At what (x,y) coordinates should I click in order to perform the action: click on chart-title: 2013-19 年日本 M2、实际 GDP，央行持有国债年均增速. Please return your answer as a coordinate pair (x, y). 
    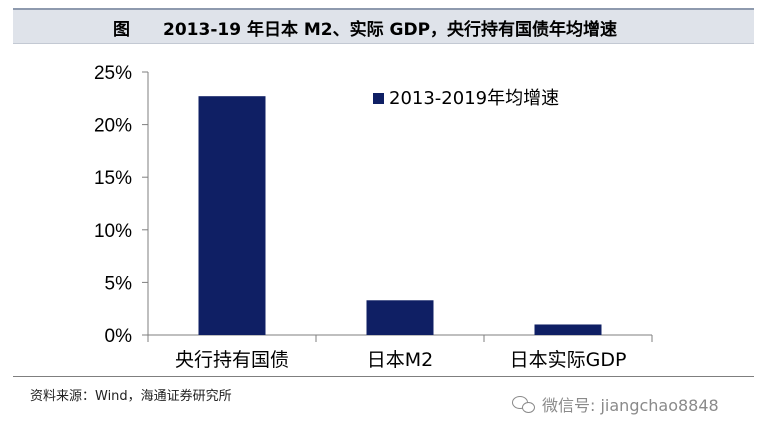
    Looking at the image, I should click on (390, 30).